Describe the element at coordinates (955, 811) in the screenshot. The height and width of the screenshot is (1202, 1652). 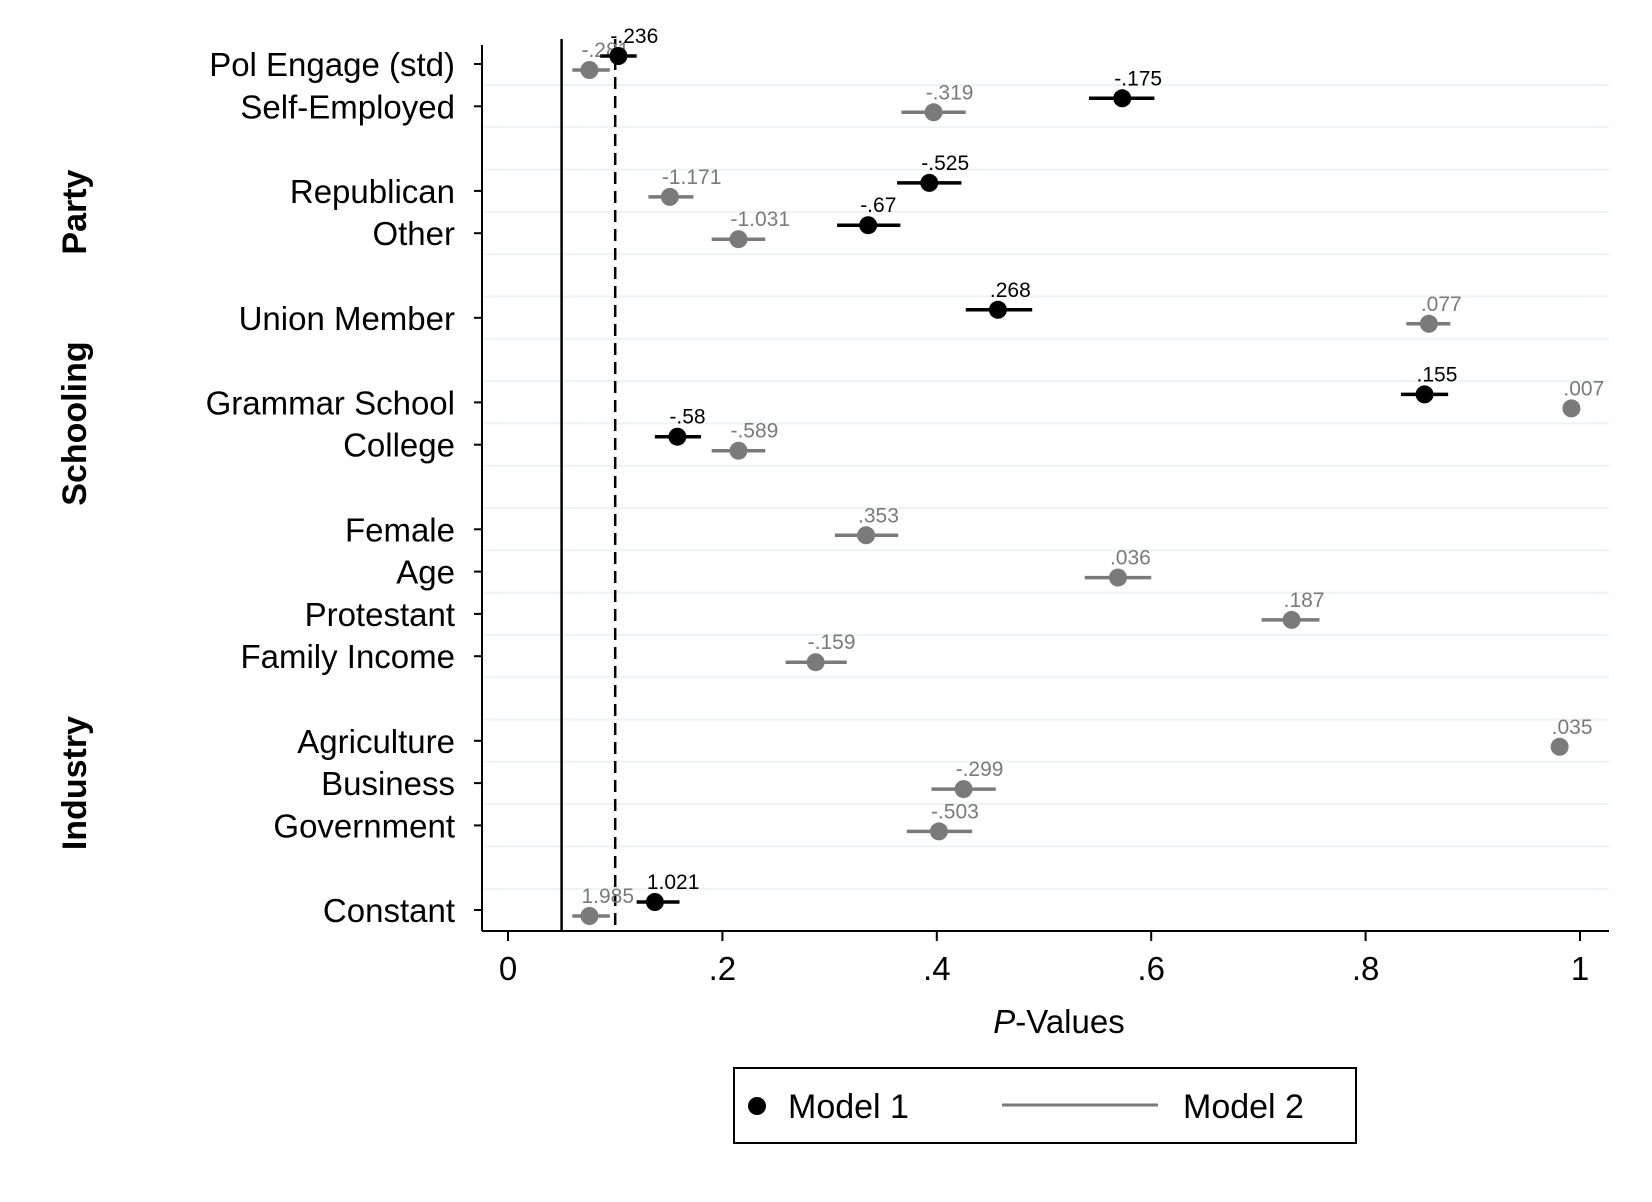
I see `data-label-model-2: -.503` at that location.